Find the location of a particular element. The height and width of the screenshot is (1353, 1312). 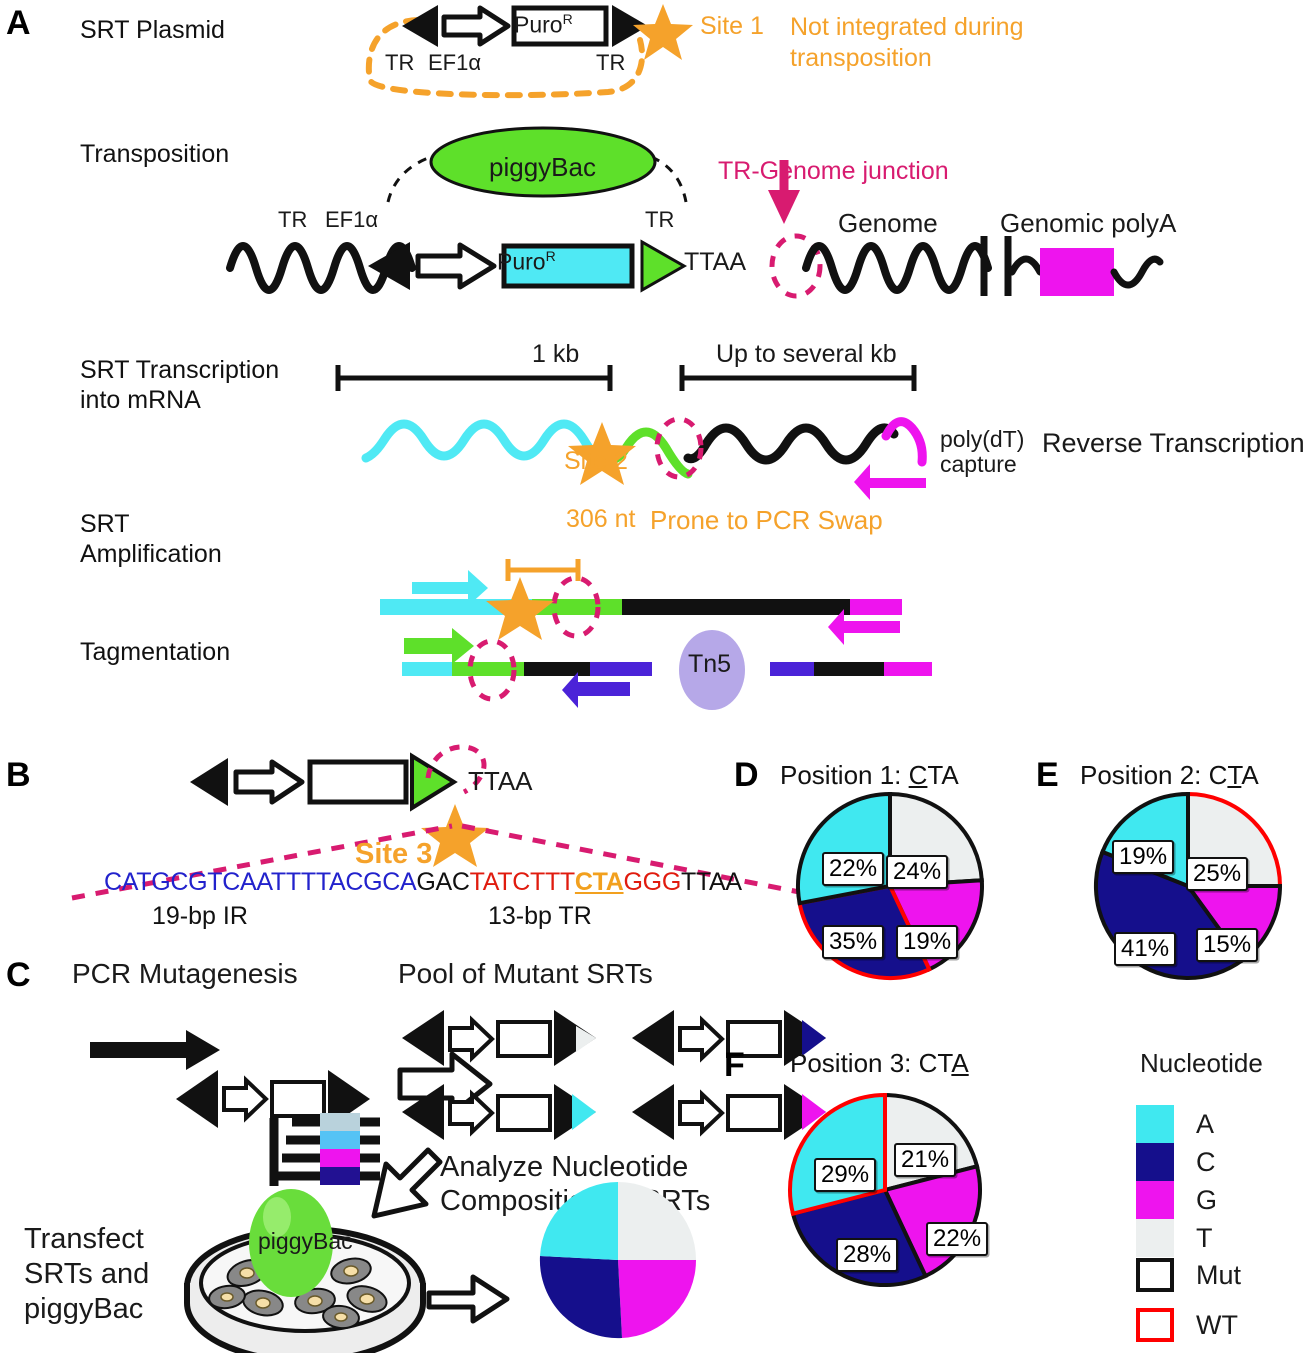

legend-row-c: C is located at coordinates (1176, 1162).